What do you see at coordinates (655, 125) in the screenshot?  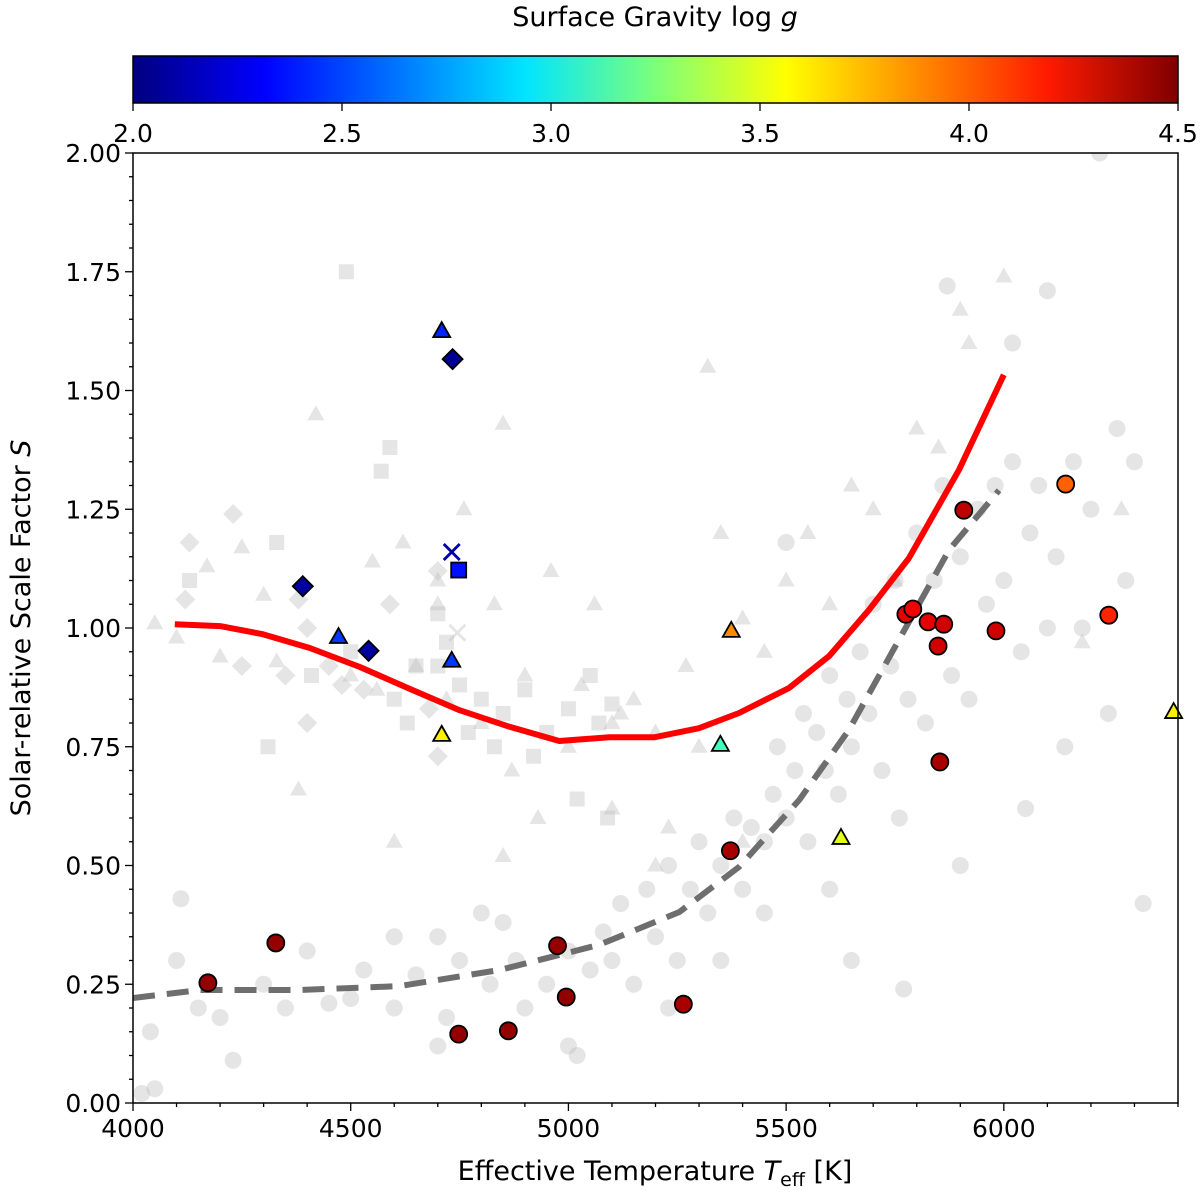 I see `colorbar-ticks: 2.0 2.5 3.0 3.5 4.0 4.5` at bounding box center [655, 125].